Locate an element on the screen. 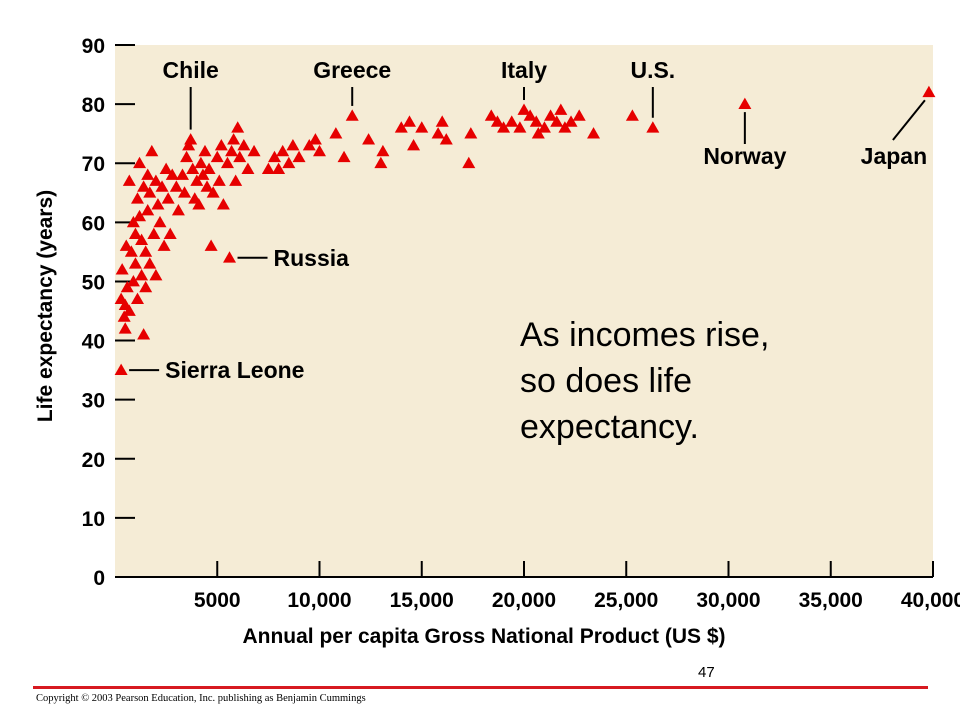 This screenshot has width=960, height=720. y-tick-label: 0 is located at coordinates (99, 578).